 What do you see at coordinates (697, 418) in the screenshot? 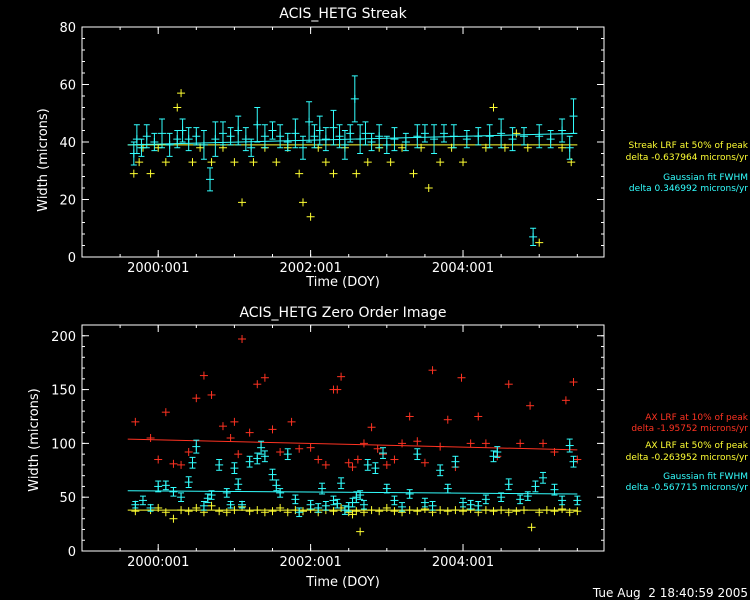
I see `legend-label: AX LRF at 10% of peak` at bounding box center [697, 418].